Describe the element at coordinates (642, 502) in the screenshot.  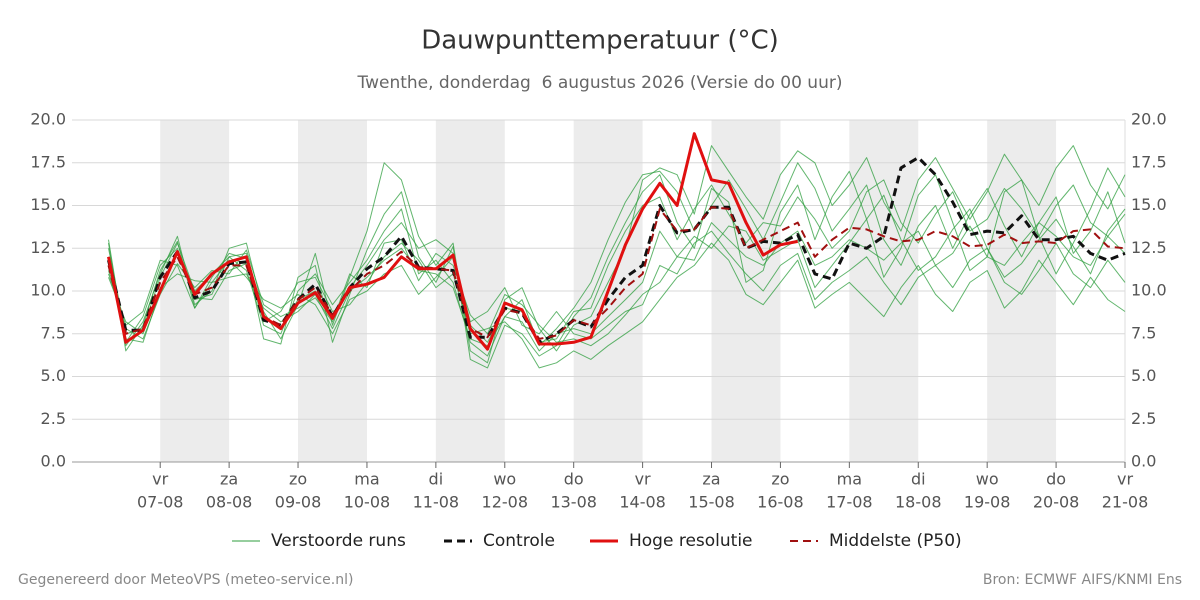
I see `x-tick-label: 14-08` at that location.